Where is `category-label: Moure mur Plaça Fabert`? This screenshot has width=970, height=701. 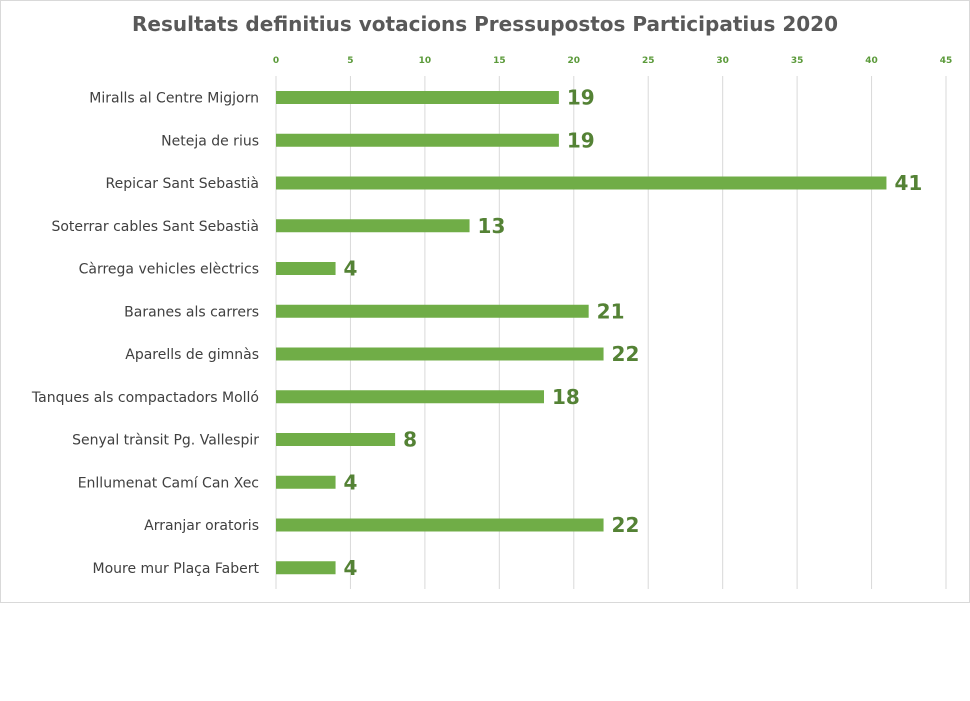
category-label: Moure mur Plaça Fabert is located at coordinates (176, 569).